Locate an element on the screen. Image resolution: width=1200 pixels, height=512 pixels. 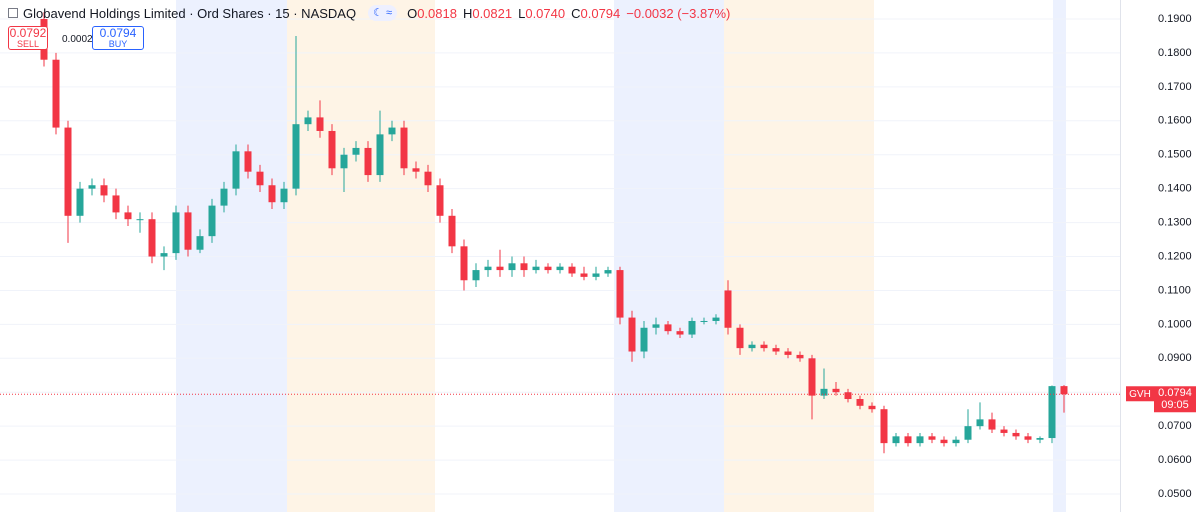
sell-price: 0.0792 is located at coordinates (28, 33).